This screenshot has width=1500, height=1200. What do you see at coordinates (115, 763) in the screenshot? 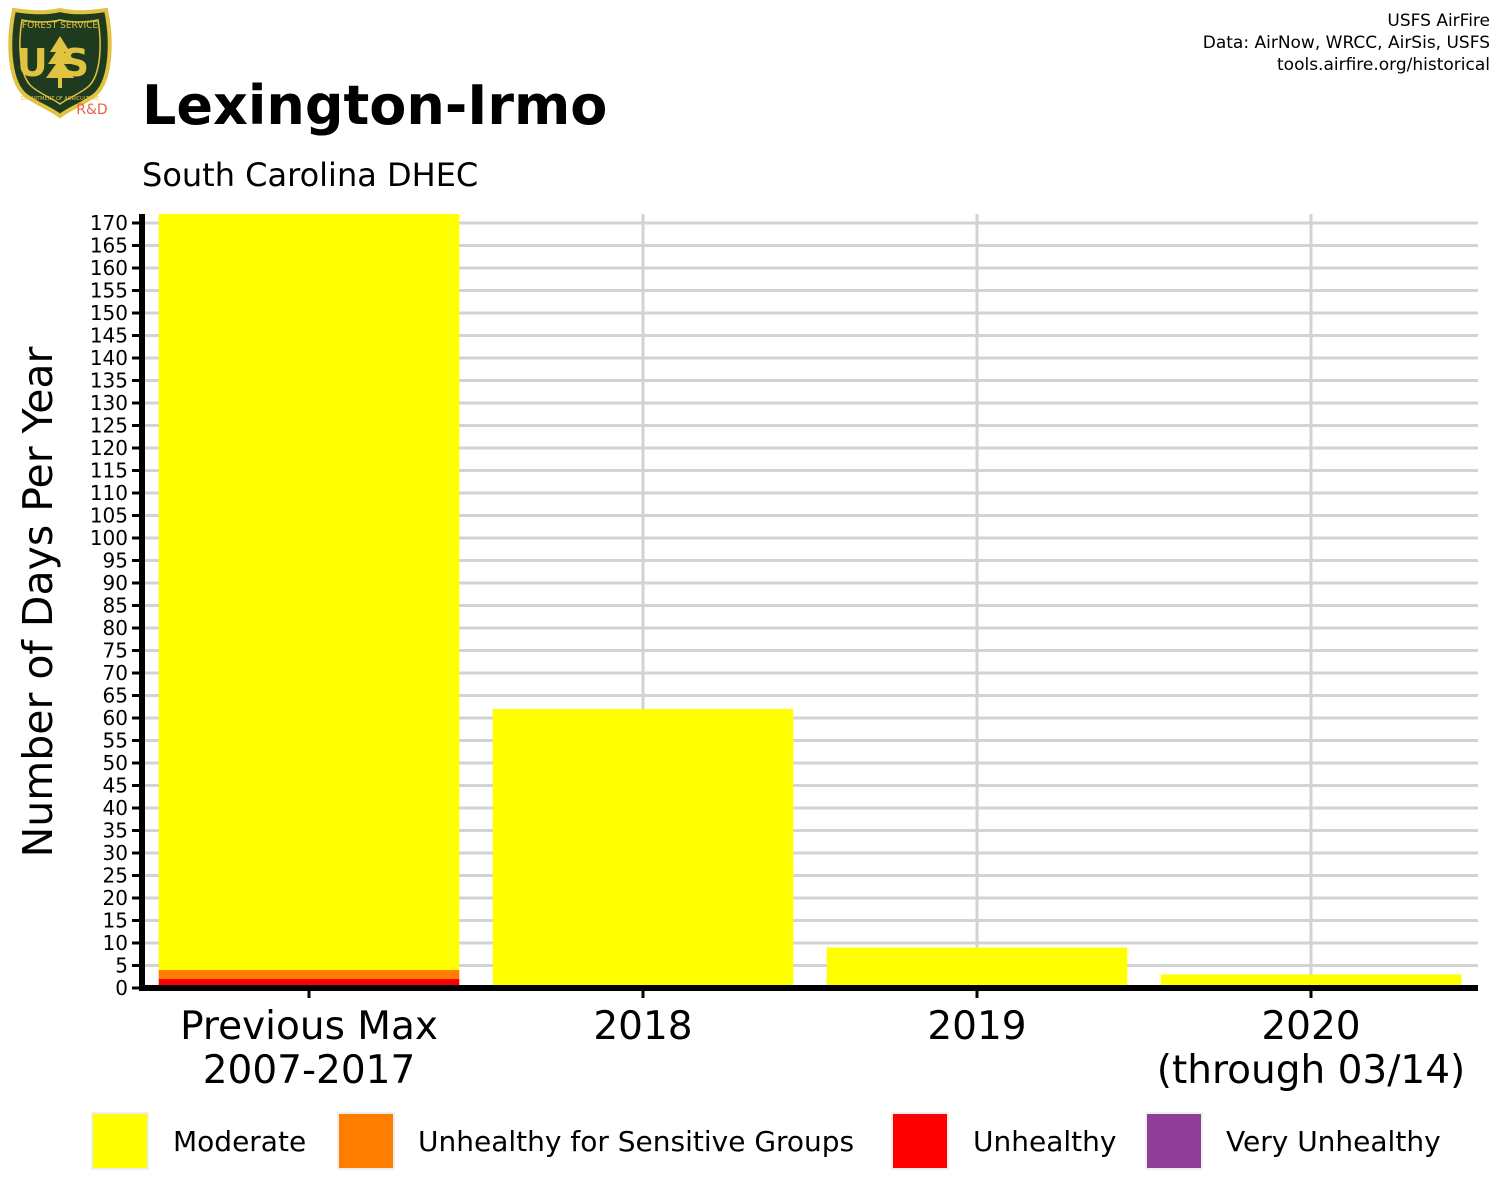
I see `y-tick-label: 50` at bounding box center [115, 763].